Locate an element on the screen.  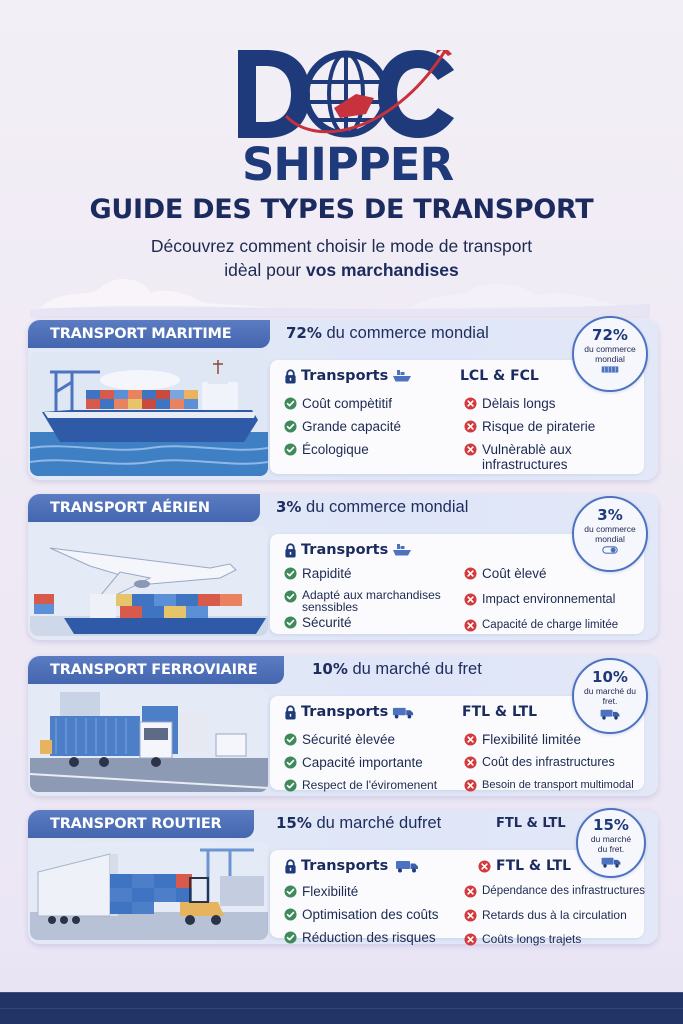
page-title: GUIDE DES TYPES DE TRANSPORT is located at coordinates (341, 209).